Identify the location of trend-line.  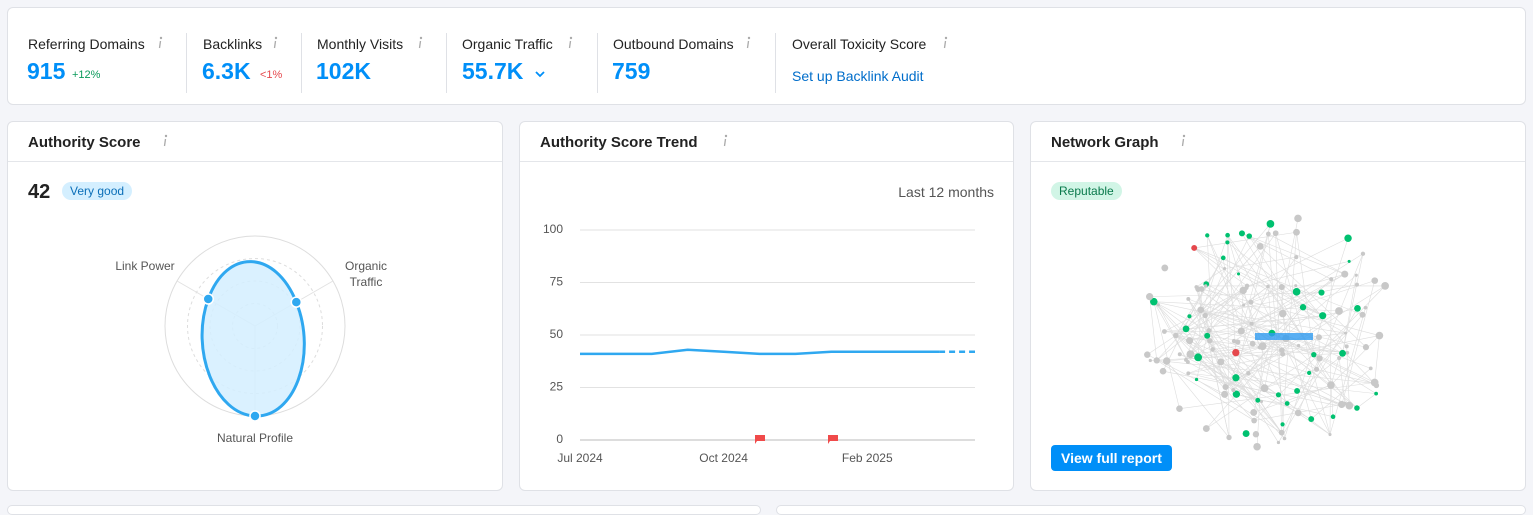
(759, 352).